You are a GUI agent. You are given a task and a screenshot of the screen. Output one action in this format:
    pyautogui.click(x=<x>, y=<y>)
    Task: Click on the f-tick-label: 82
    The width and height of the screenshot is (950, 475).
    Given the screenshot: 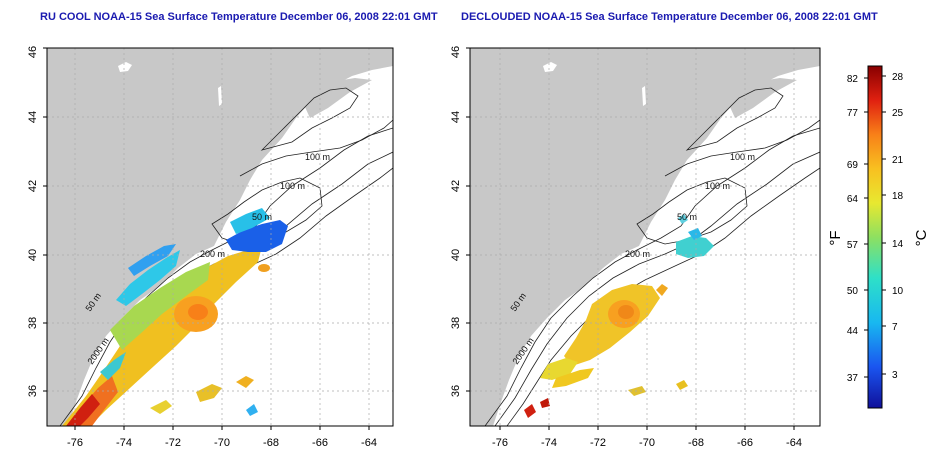 What is the action you would take?
    pyautogui.click(x=853, y=79)
    